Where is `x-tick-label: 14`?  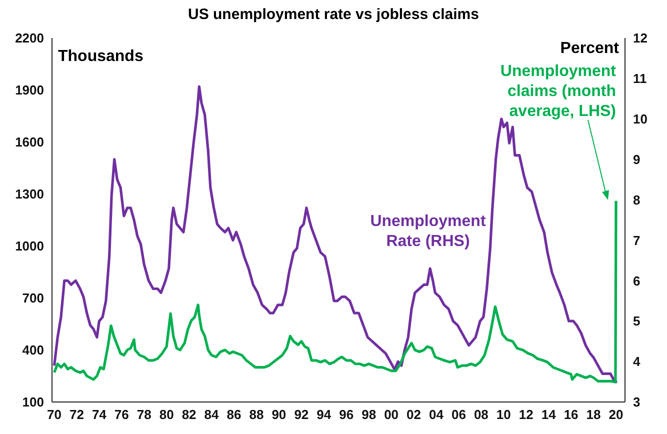
x-tick-label: 14 is located at coordinates (549, 414).